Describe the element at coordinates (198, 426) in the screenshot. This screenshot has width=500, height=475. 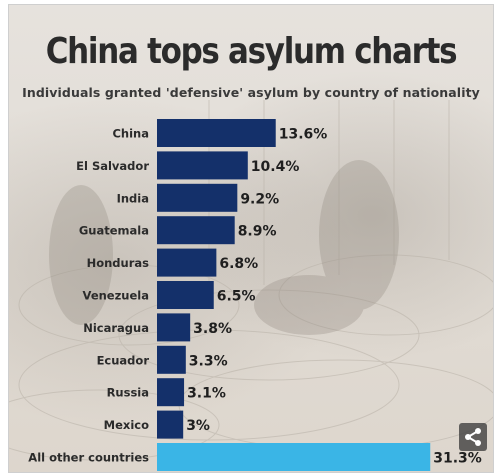
I see `value-label: 3%` at that location.